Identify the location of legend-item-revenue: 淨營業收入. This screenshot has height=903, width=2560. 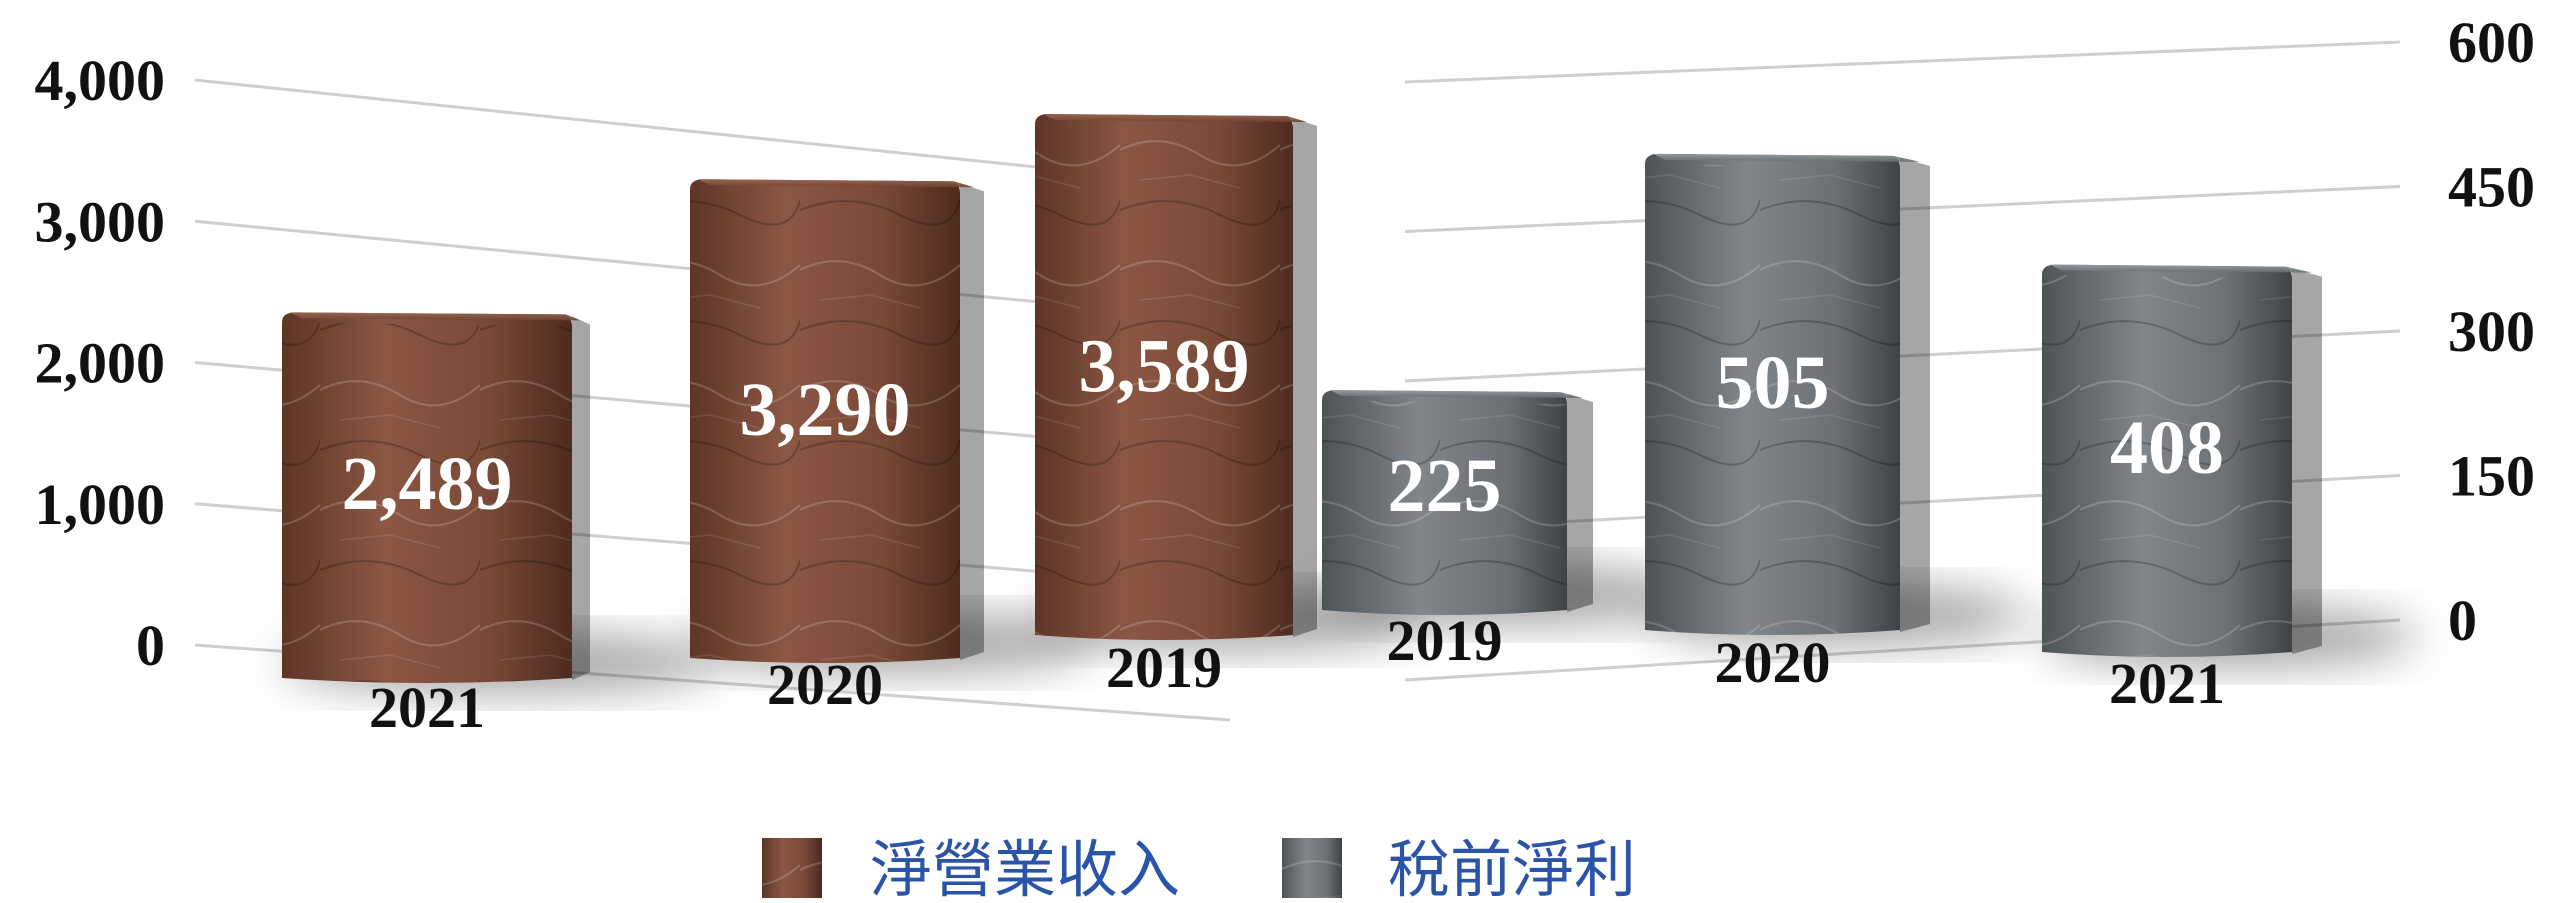
(971, 868).